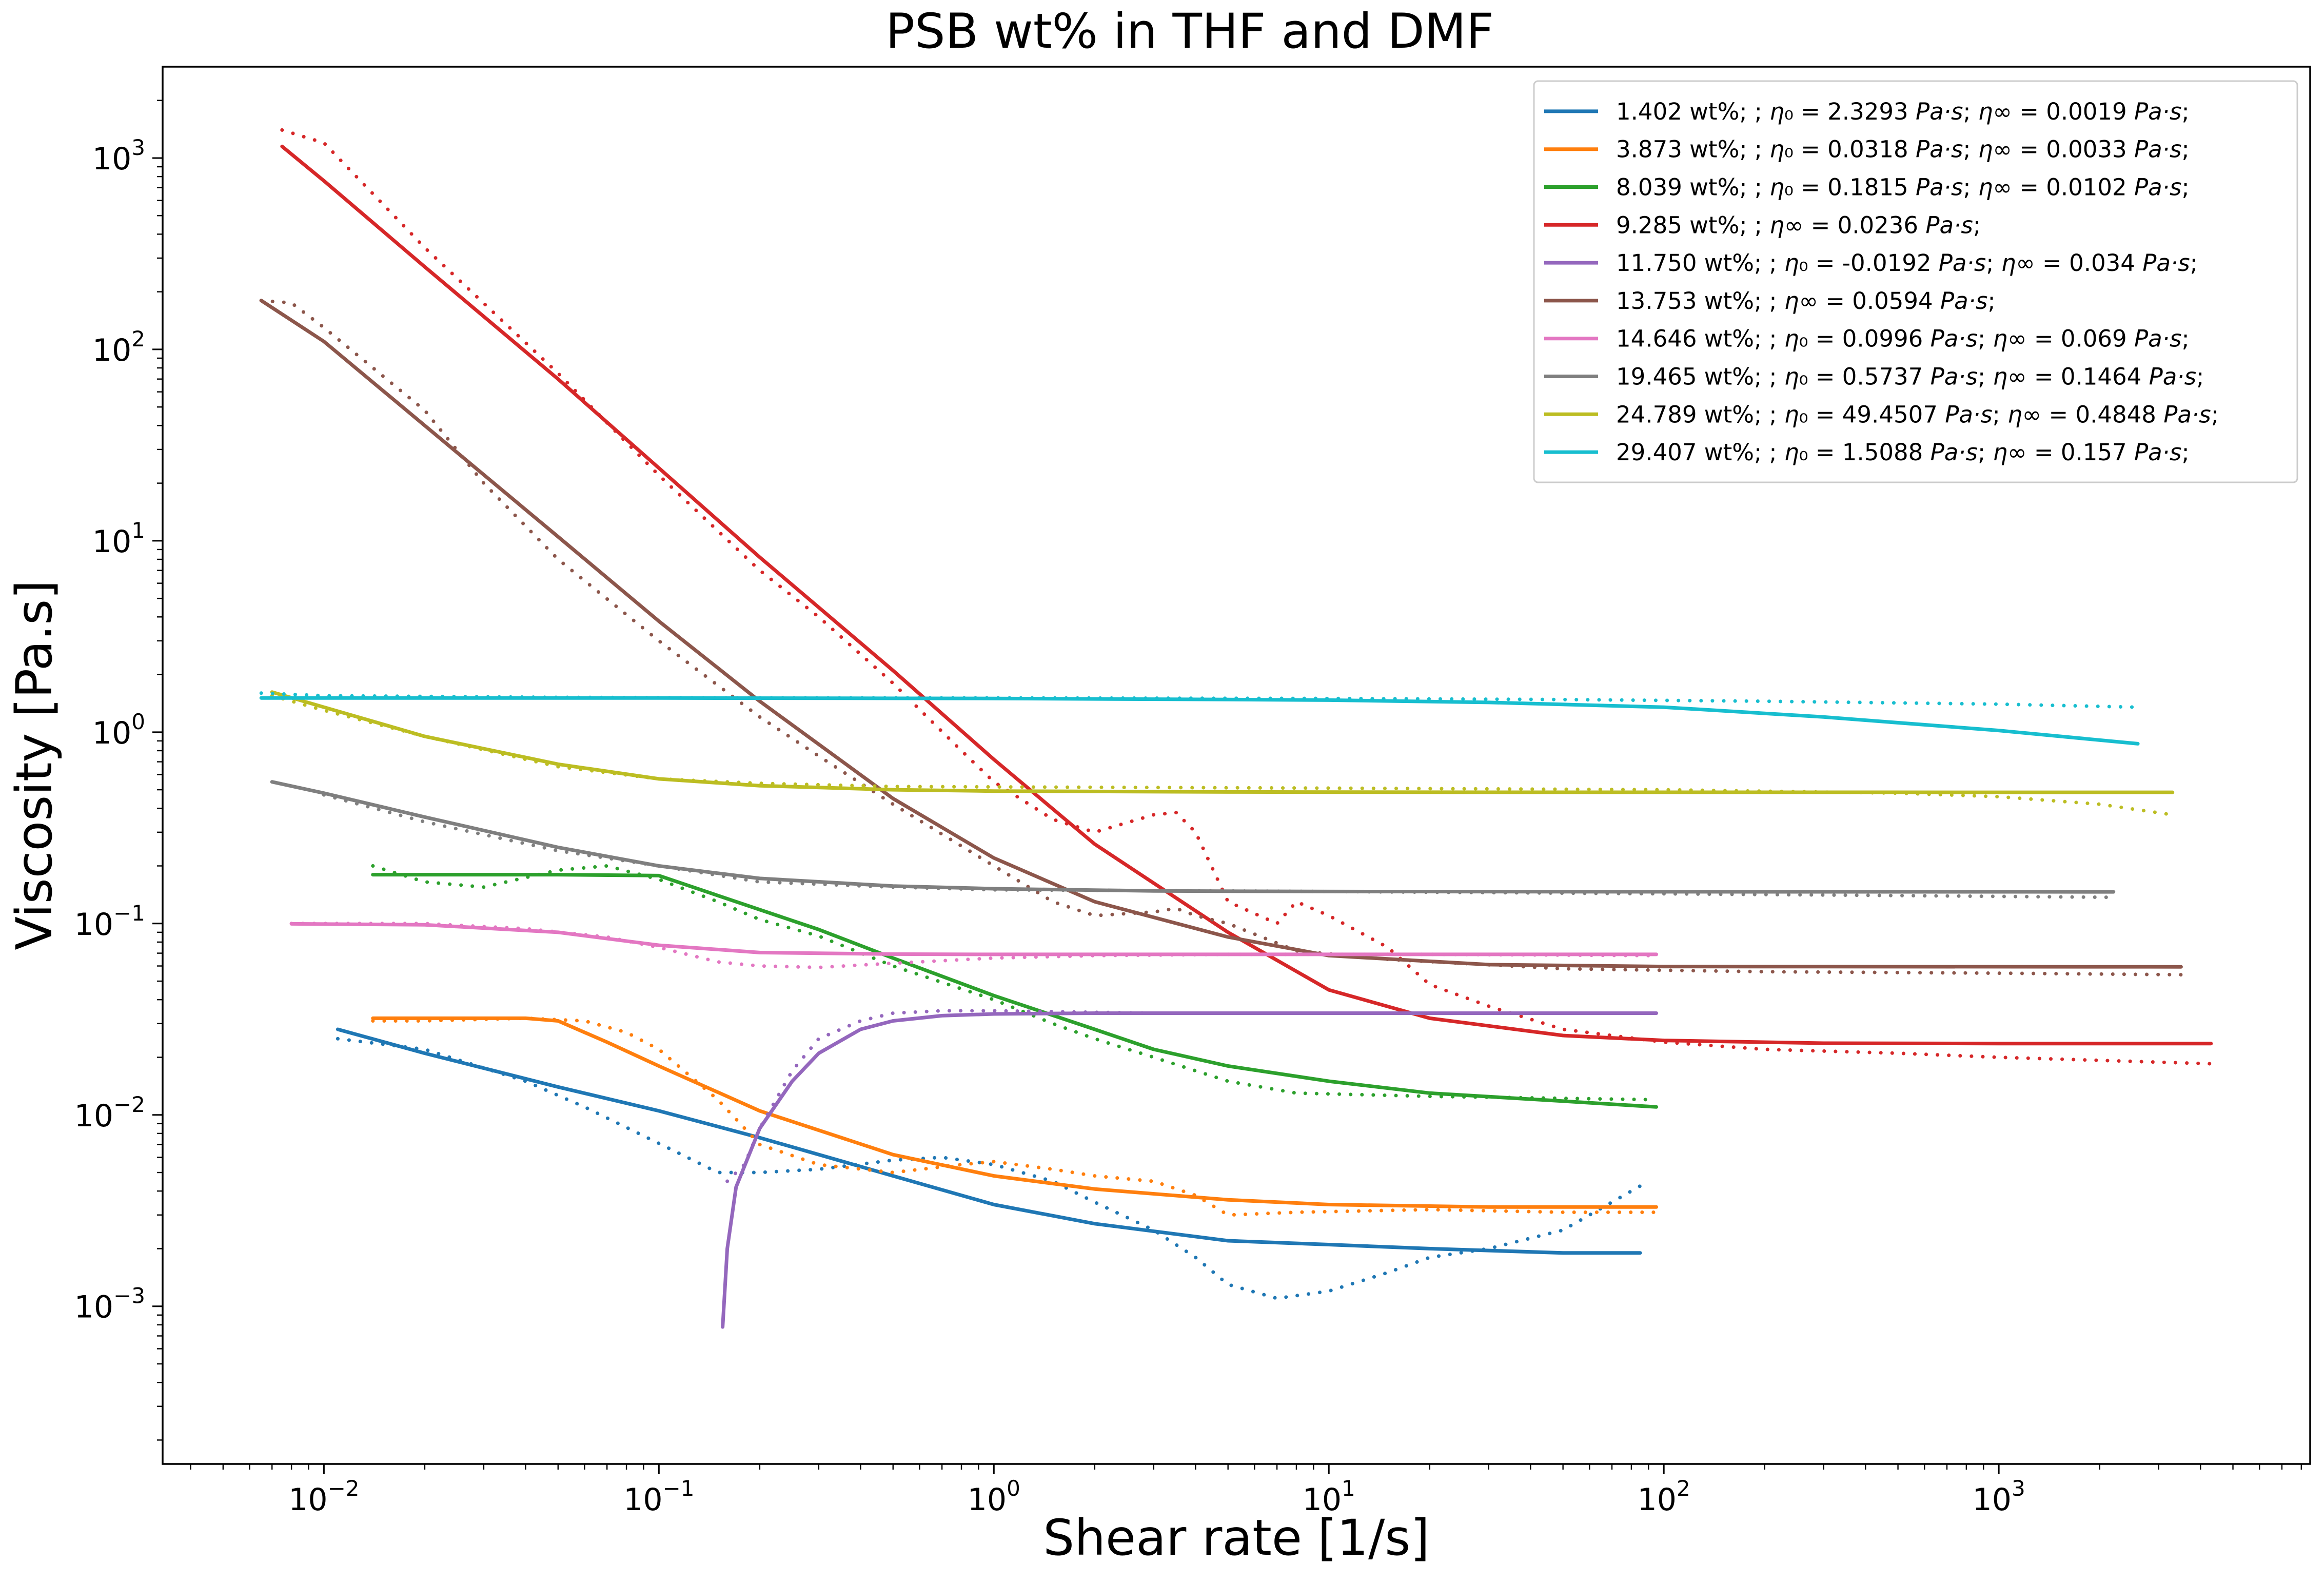 This screenshot has height=1583, width=2324. I want to click on series-1-fit-line, so click(989, 1141).